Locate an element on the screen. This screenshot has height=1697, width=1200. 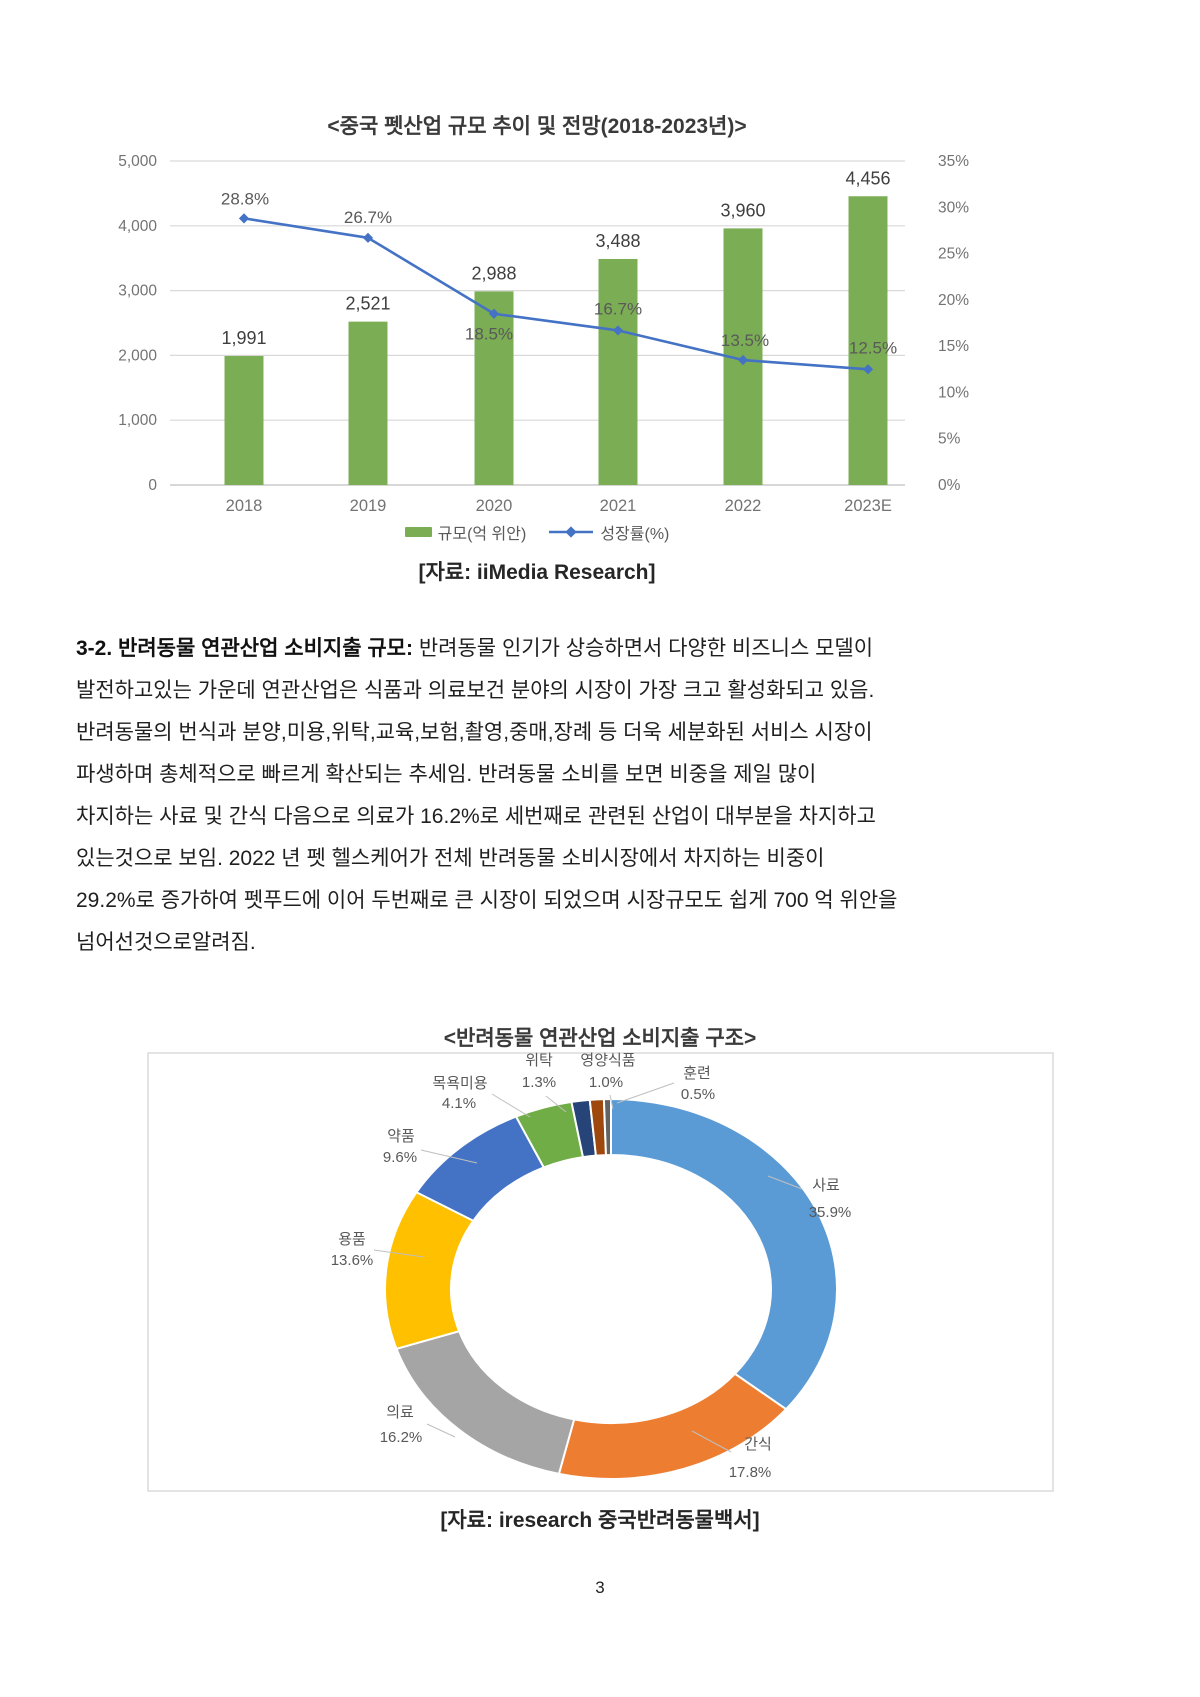
line-value-label: 18.5% is located at coordinates (489, 334).